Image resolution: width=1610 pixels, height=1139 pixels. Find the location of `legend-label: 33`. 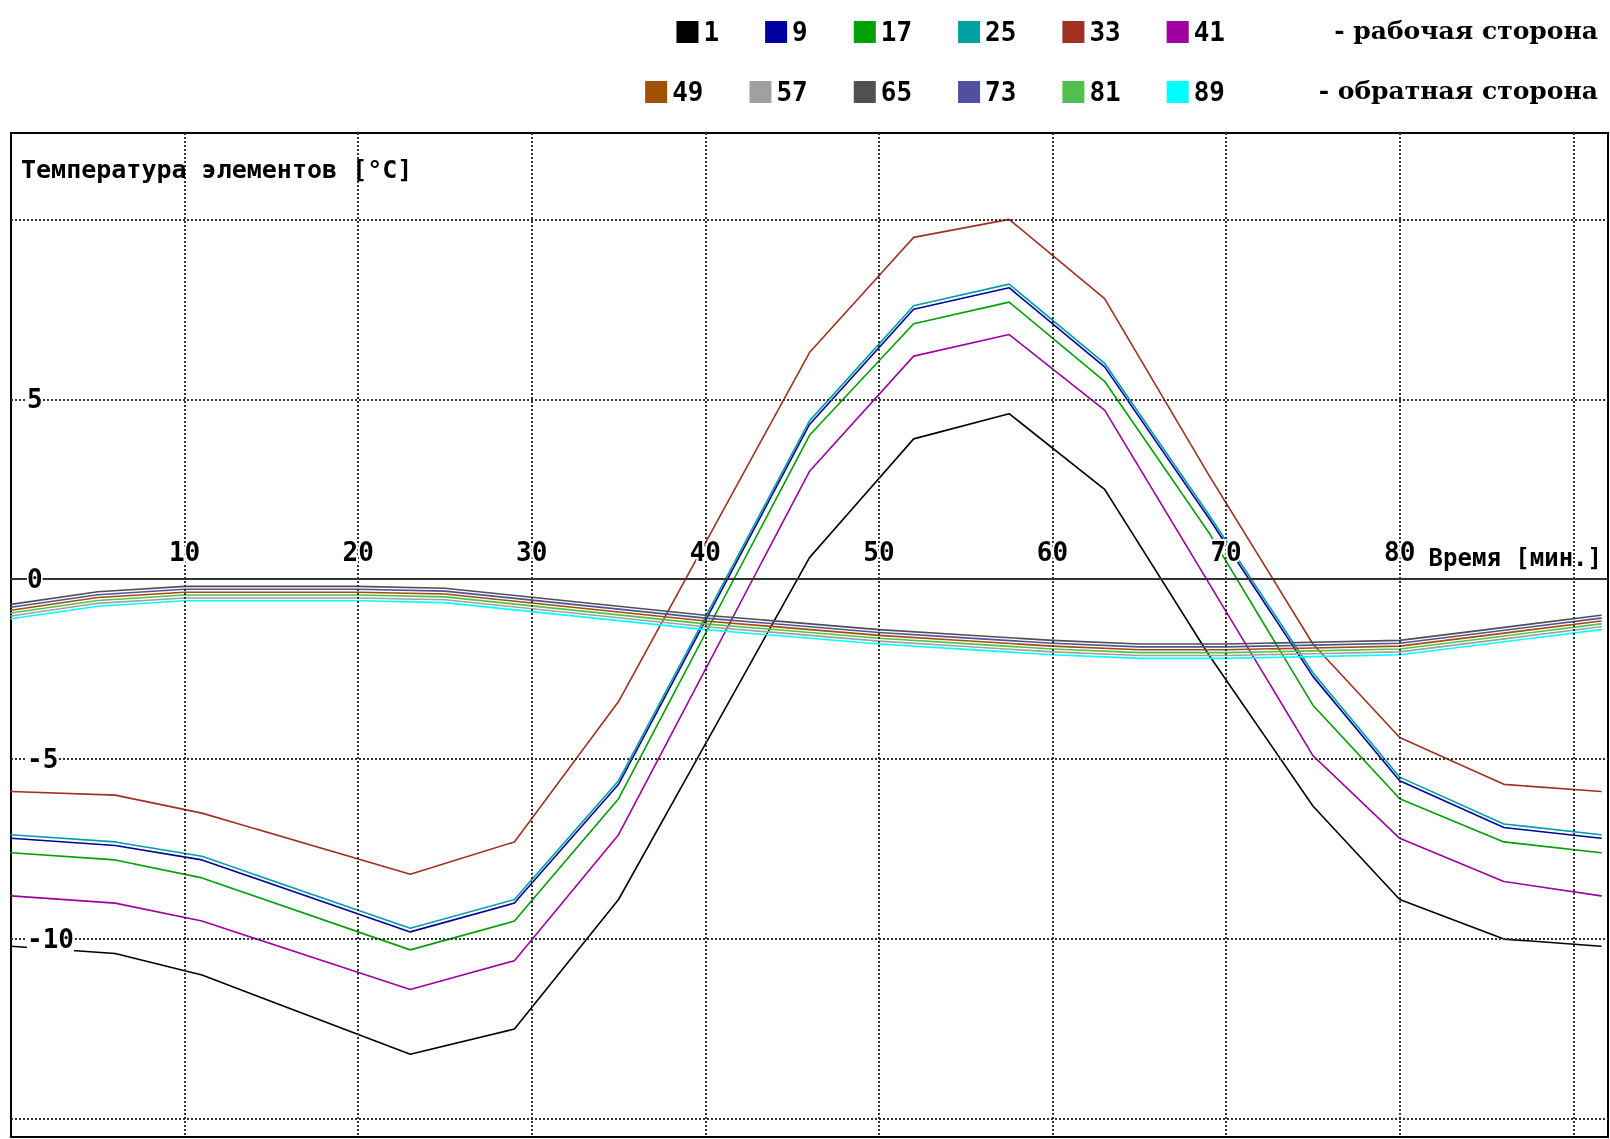

legend-label: 33 is located at coordinates (1105, 32).